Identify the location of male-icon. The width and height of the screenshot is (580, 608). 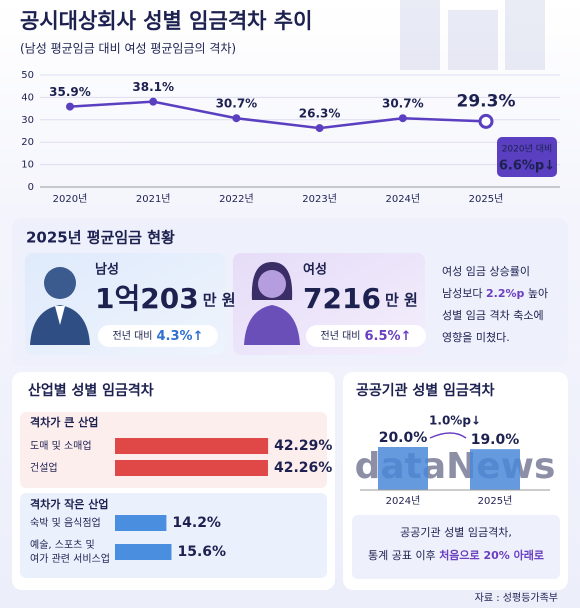
(60, 306).